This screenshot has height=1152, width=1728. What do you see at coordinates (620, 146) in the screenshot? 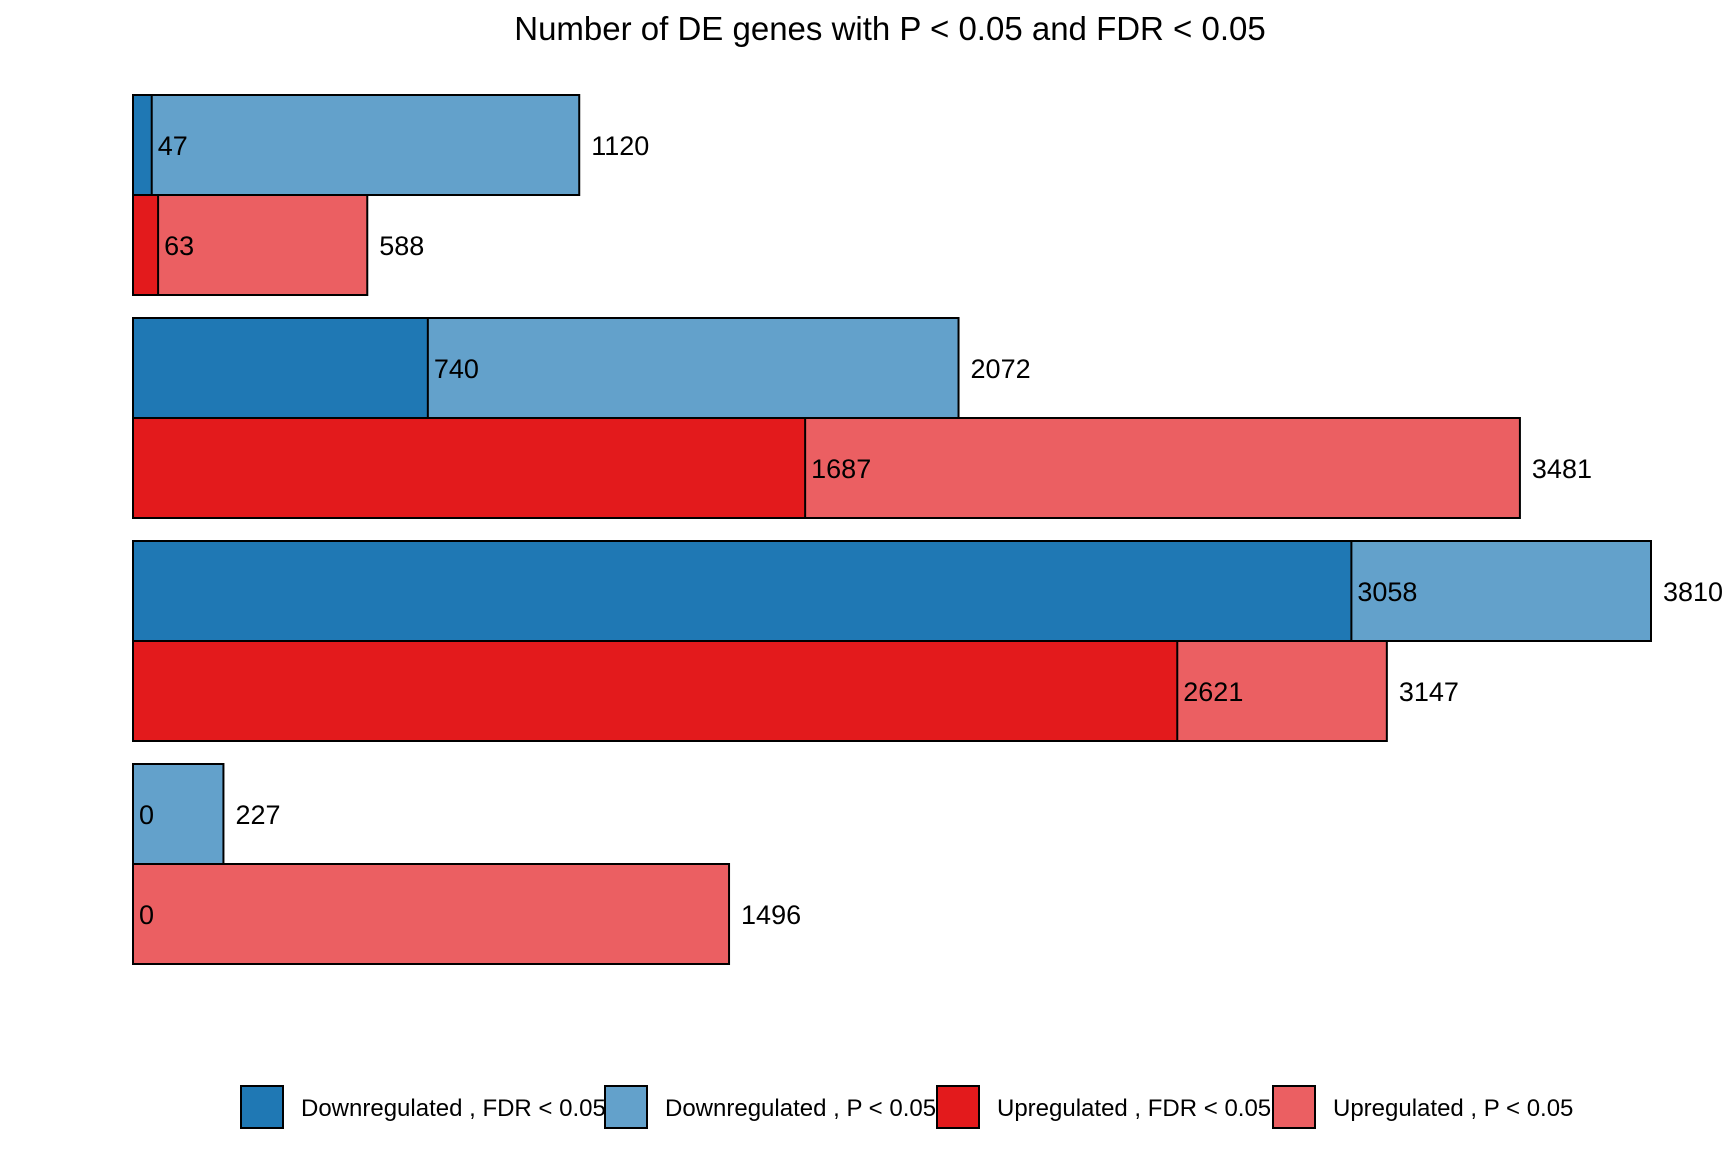
I see `label-p-down-g1: 1120` at bounding box center [620, 146].